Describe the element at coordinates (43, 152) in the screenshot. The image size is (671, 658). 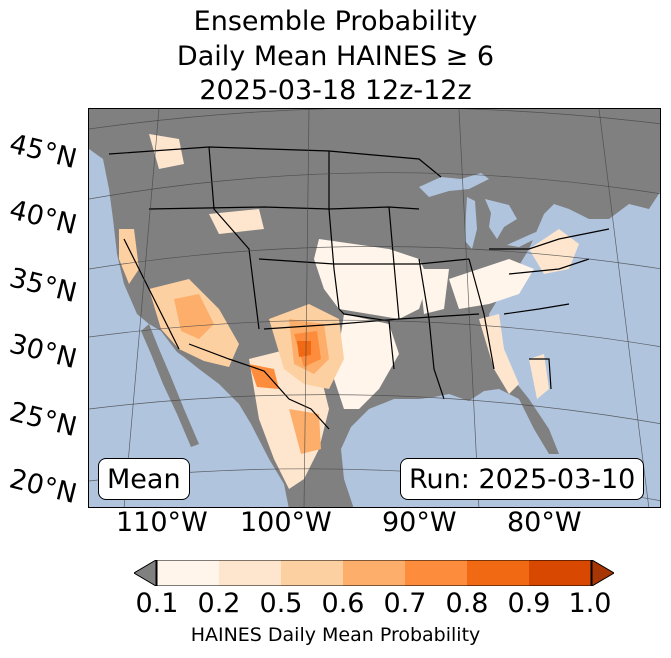
I see `lat-label-45: 45°N` at that location.